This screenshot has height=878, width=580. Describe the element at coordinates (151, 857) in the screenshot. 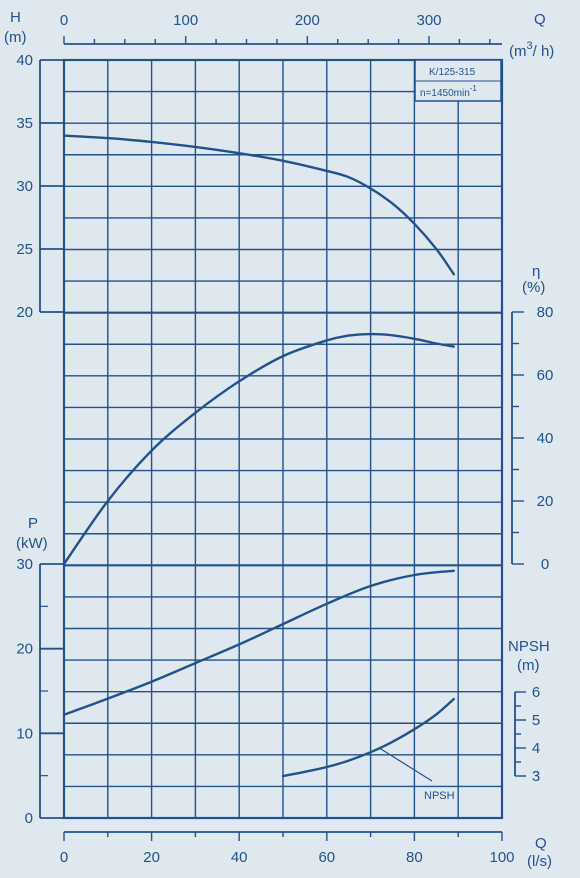

I see `q-bottom-tick-label: 20` at that location.